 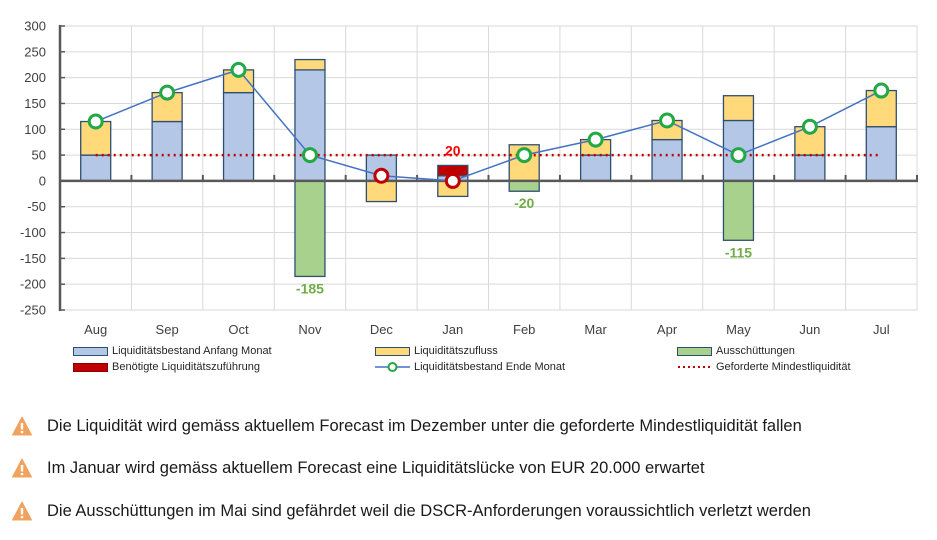 I want to click on legend-item-distributions: Ausschüttungen, so click(x=736, y=351).